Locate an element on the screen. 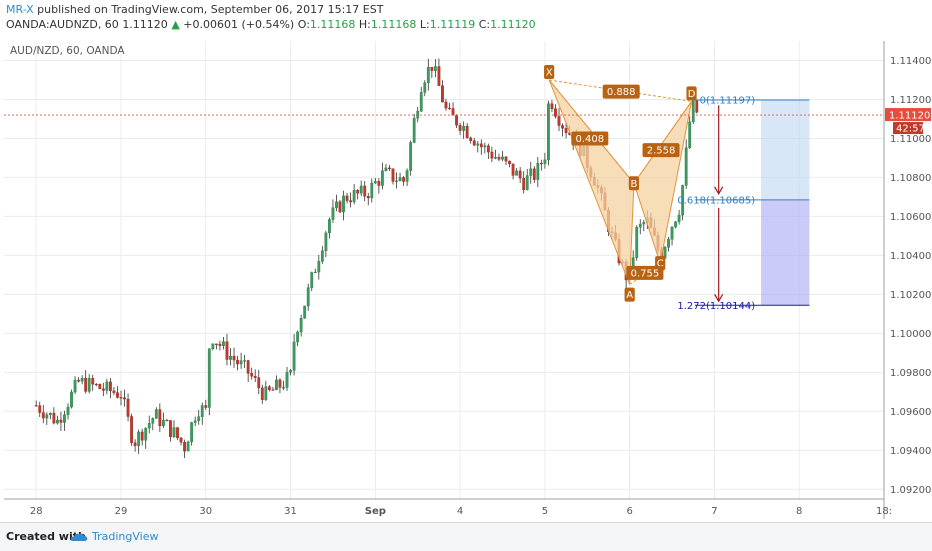 The image size is (932, 551). open-value: 1.11168 is located at coordinates (332, 24).